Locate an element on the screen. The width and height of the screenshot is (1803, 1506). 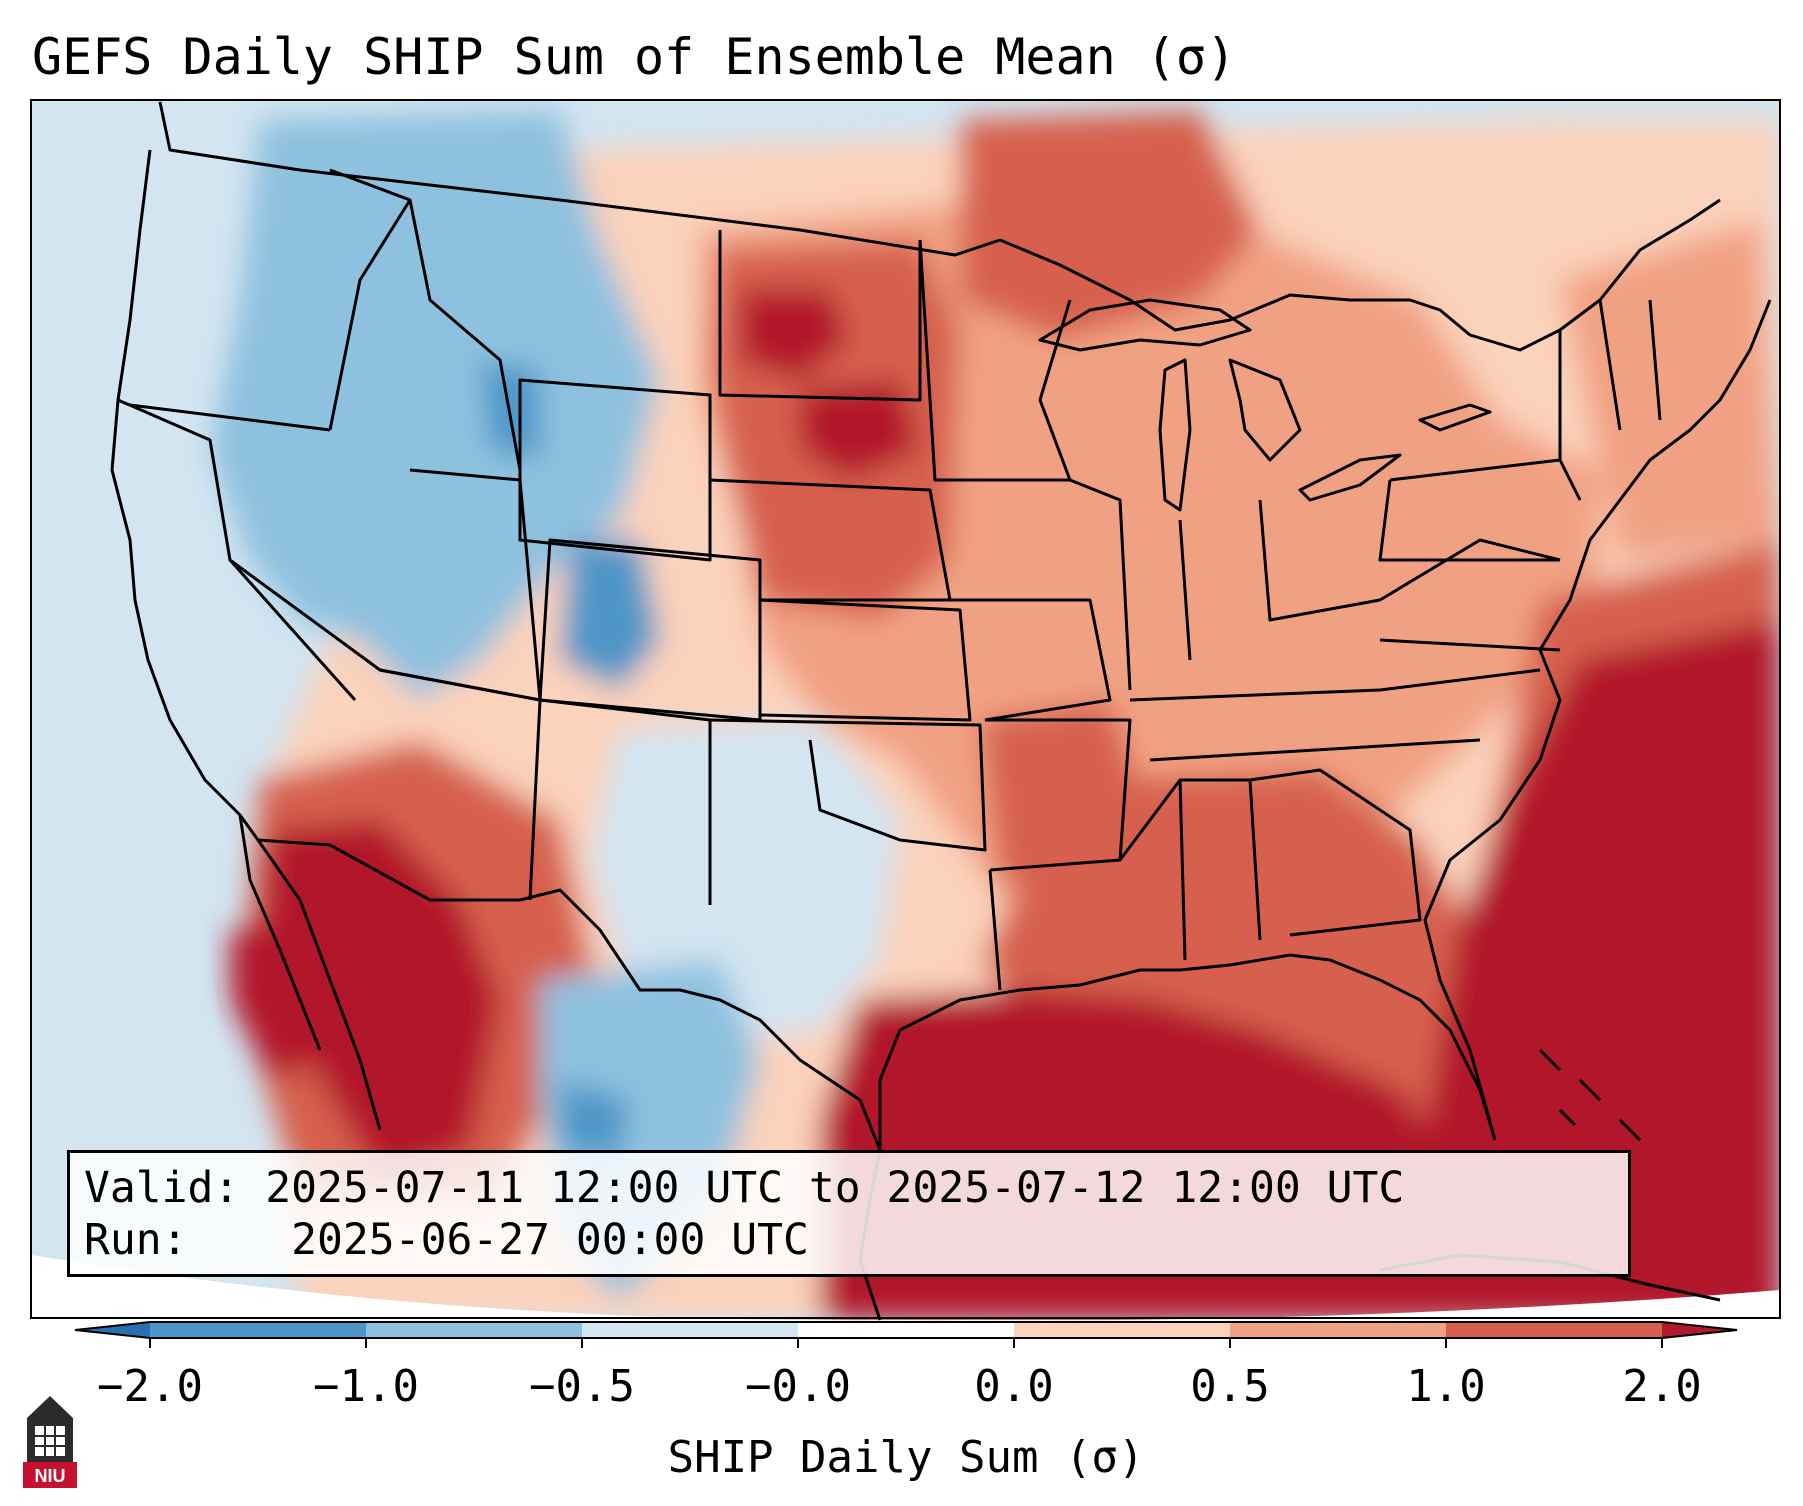
figure-title: GEFS Daily SHIP Sum of Ensemble Mean (σ) is located at coordinates (634, 57).